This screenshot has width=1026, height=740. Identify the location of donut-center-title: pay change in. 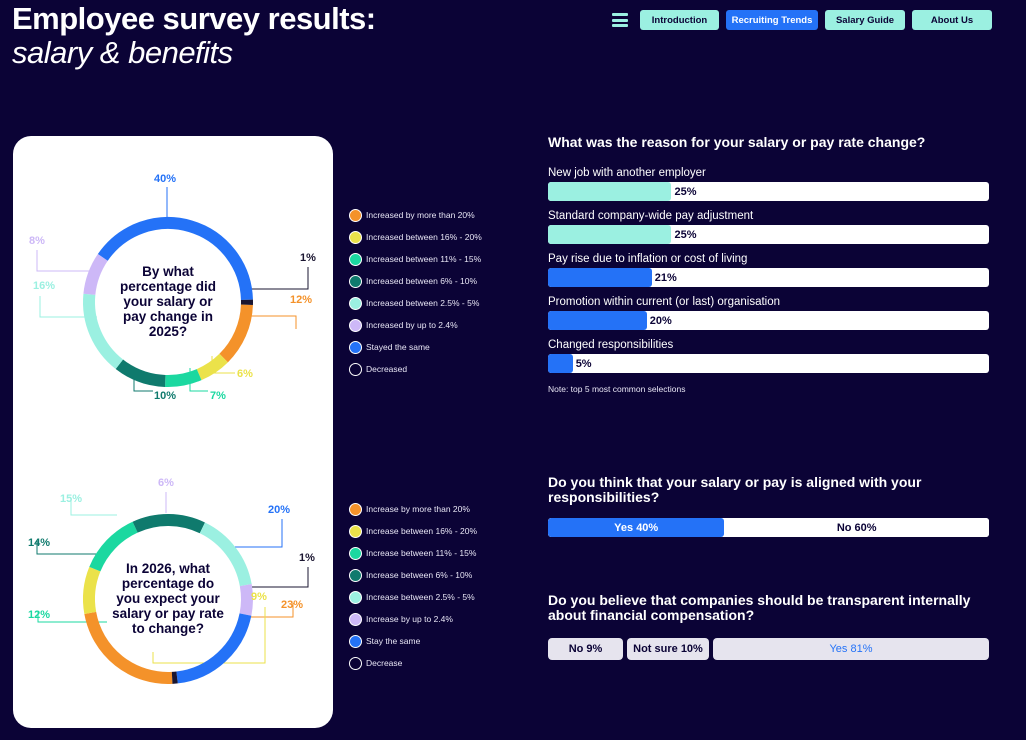
(168, 316).